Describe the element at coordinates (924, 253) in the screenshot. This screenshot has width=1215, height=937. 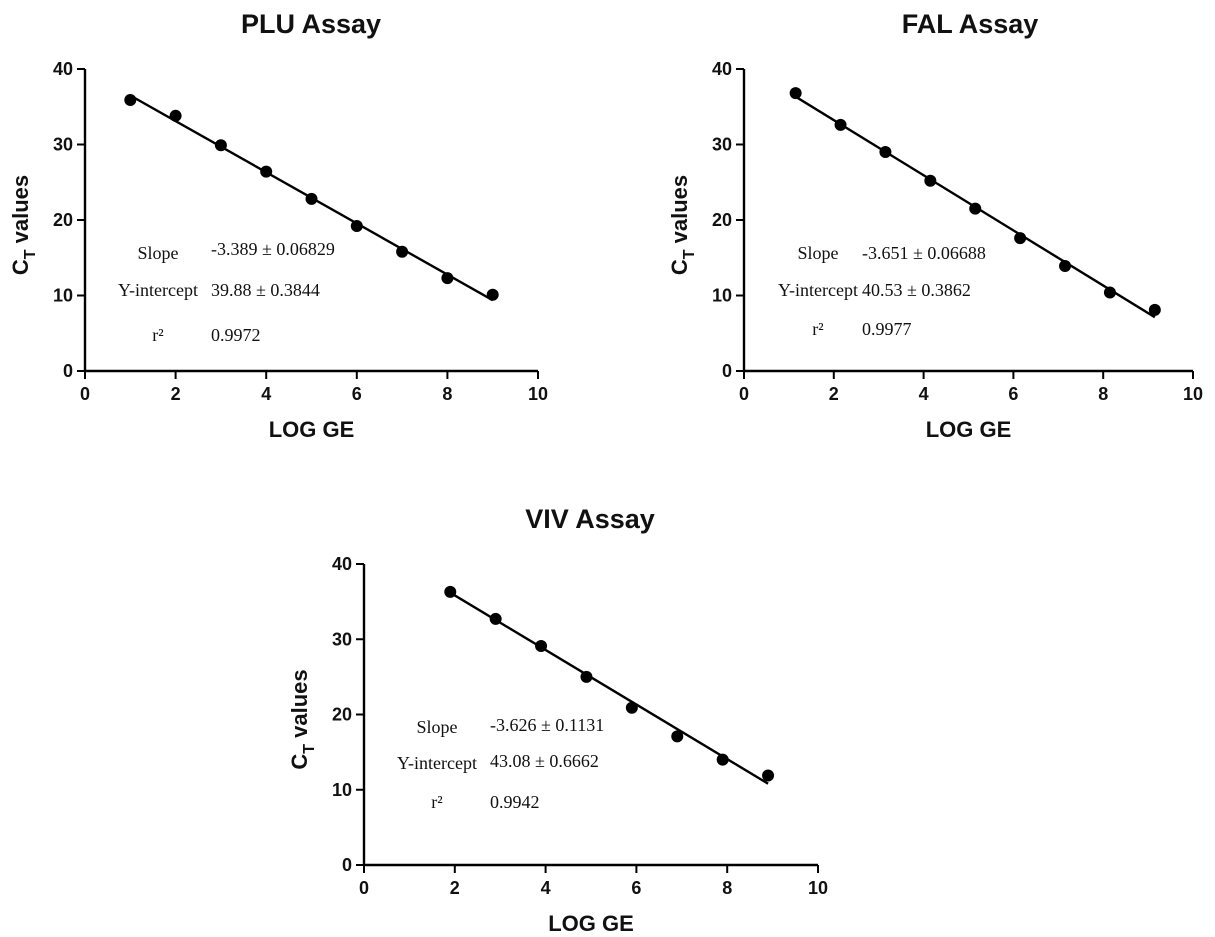
I see `stat-value: -3.651 ± 0.06688` at that location.